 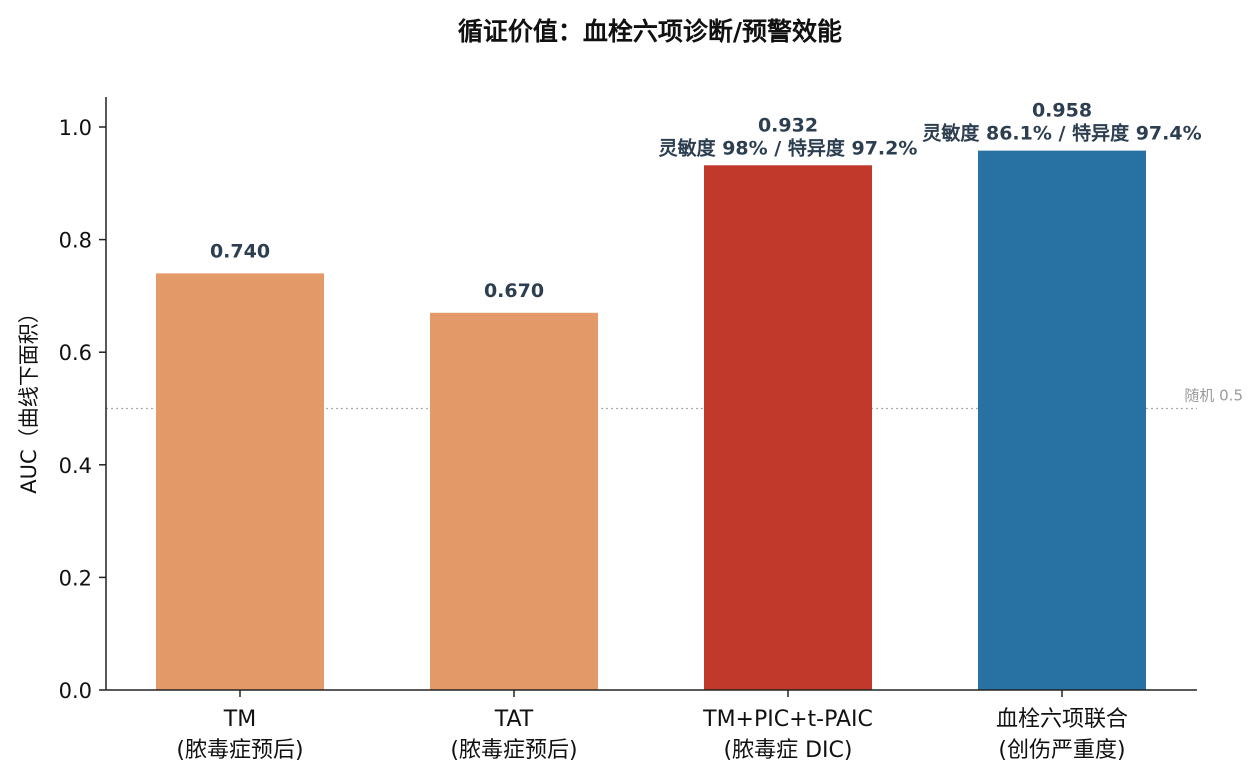 What do you see at coordinates (75, 241) in the screenshot?
I see `y-tick-label: 0.8` at bounding box center [75, 241].